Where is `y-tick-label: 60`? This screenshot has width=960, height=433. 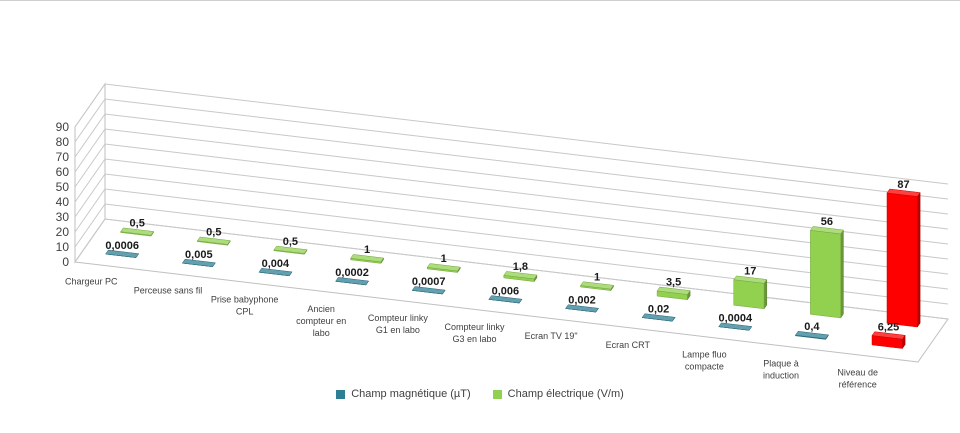
y-tick-label: 60 is located at coordinates (63, 172).